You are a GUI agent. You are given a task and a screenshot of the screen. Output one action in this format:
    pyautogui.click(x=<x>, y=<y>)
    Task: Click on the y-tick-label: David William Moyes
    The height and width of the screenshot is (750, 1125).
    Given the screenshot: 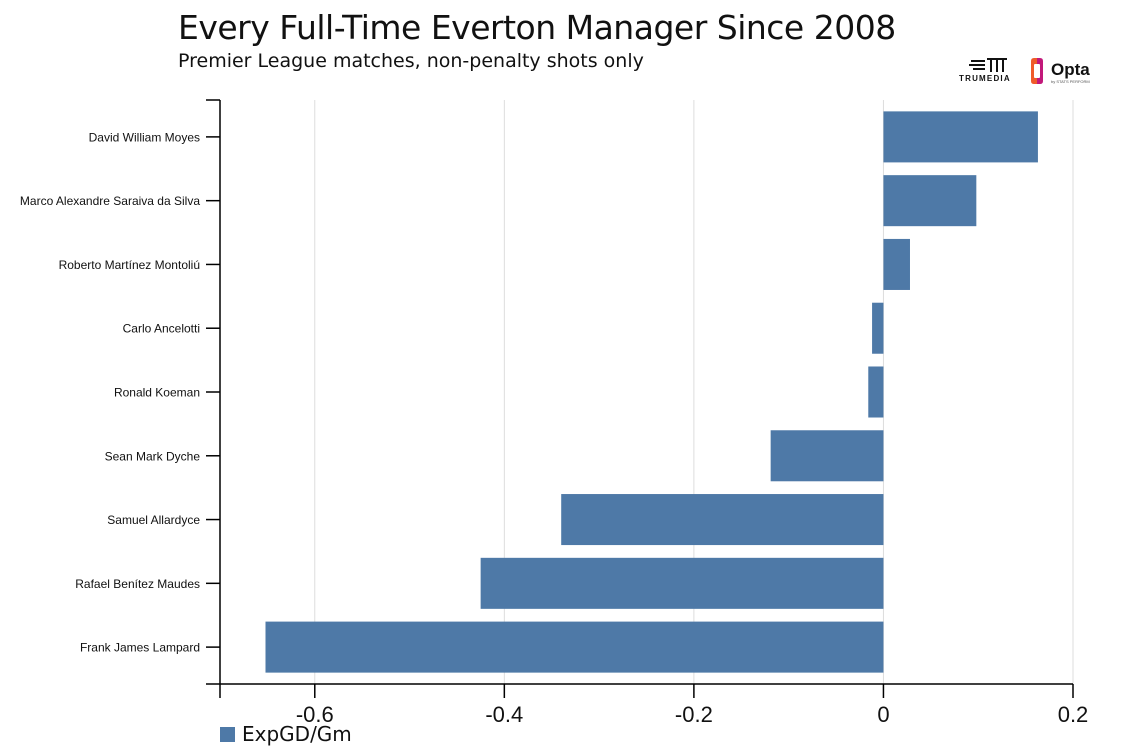 What is the action you would take?
    pyautogui.click(x=144, y=137)
    